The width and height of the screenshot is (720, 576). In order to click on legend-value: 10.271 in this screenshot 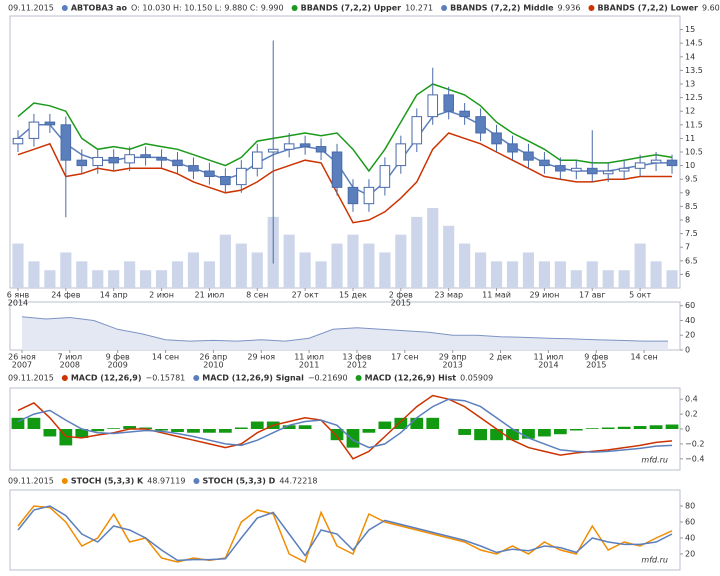, I will do `click(419, 8)`.